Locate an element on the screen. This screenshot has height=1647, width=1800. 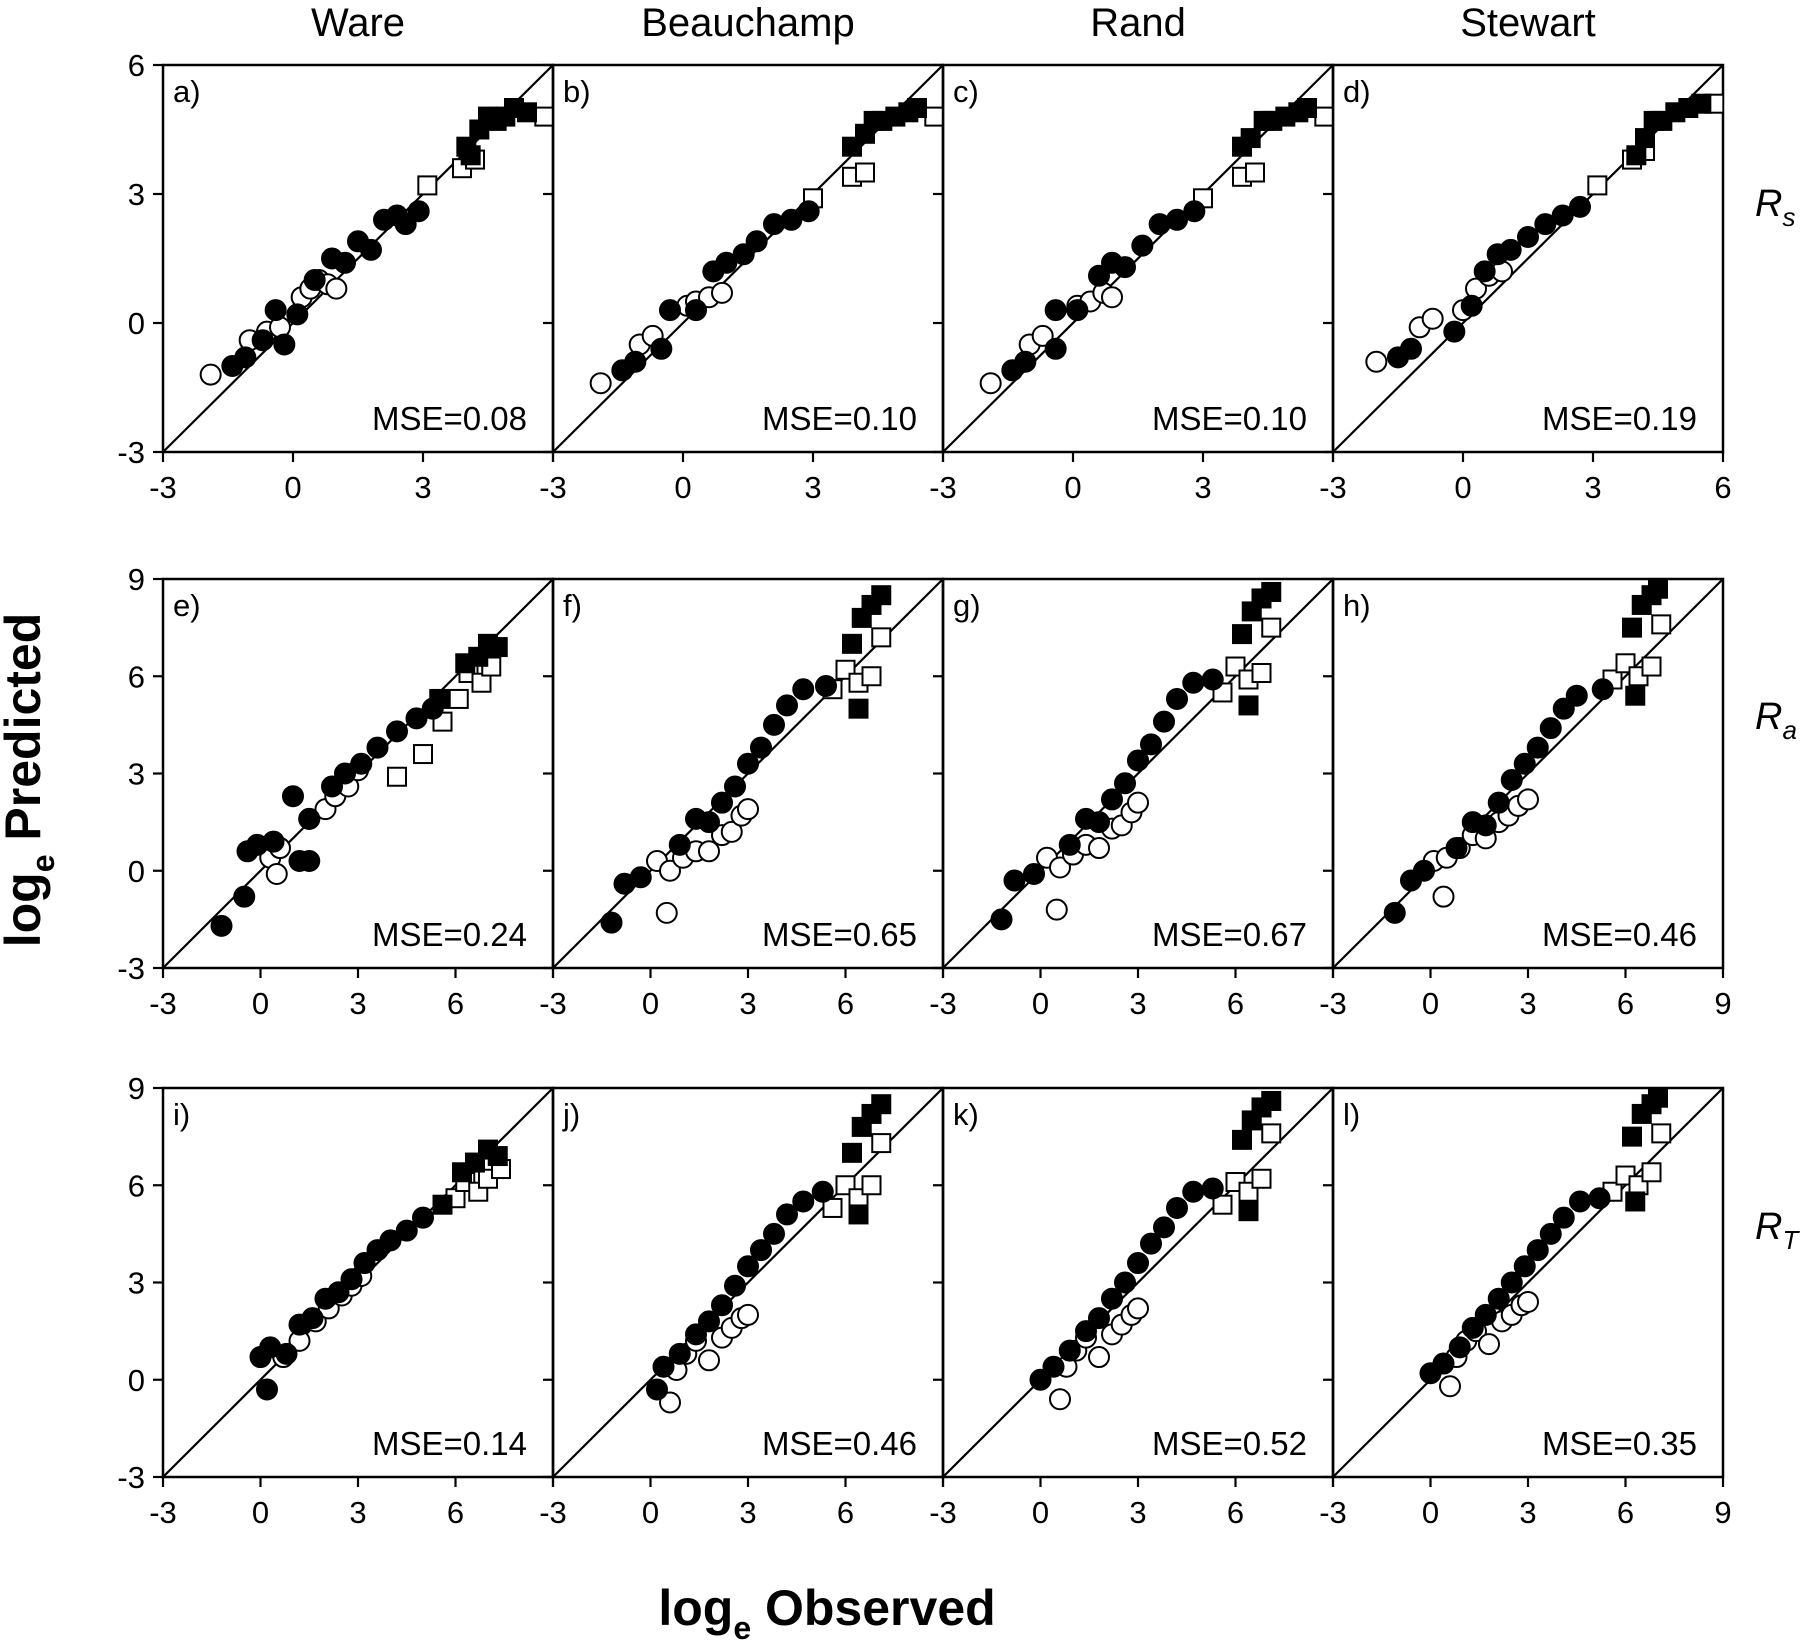
one-to-one-line is located at coordinates (1528, 1282).